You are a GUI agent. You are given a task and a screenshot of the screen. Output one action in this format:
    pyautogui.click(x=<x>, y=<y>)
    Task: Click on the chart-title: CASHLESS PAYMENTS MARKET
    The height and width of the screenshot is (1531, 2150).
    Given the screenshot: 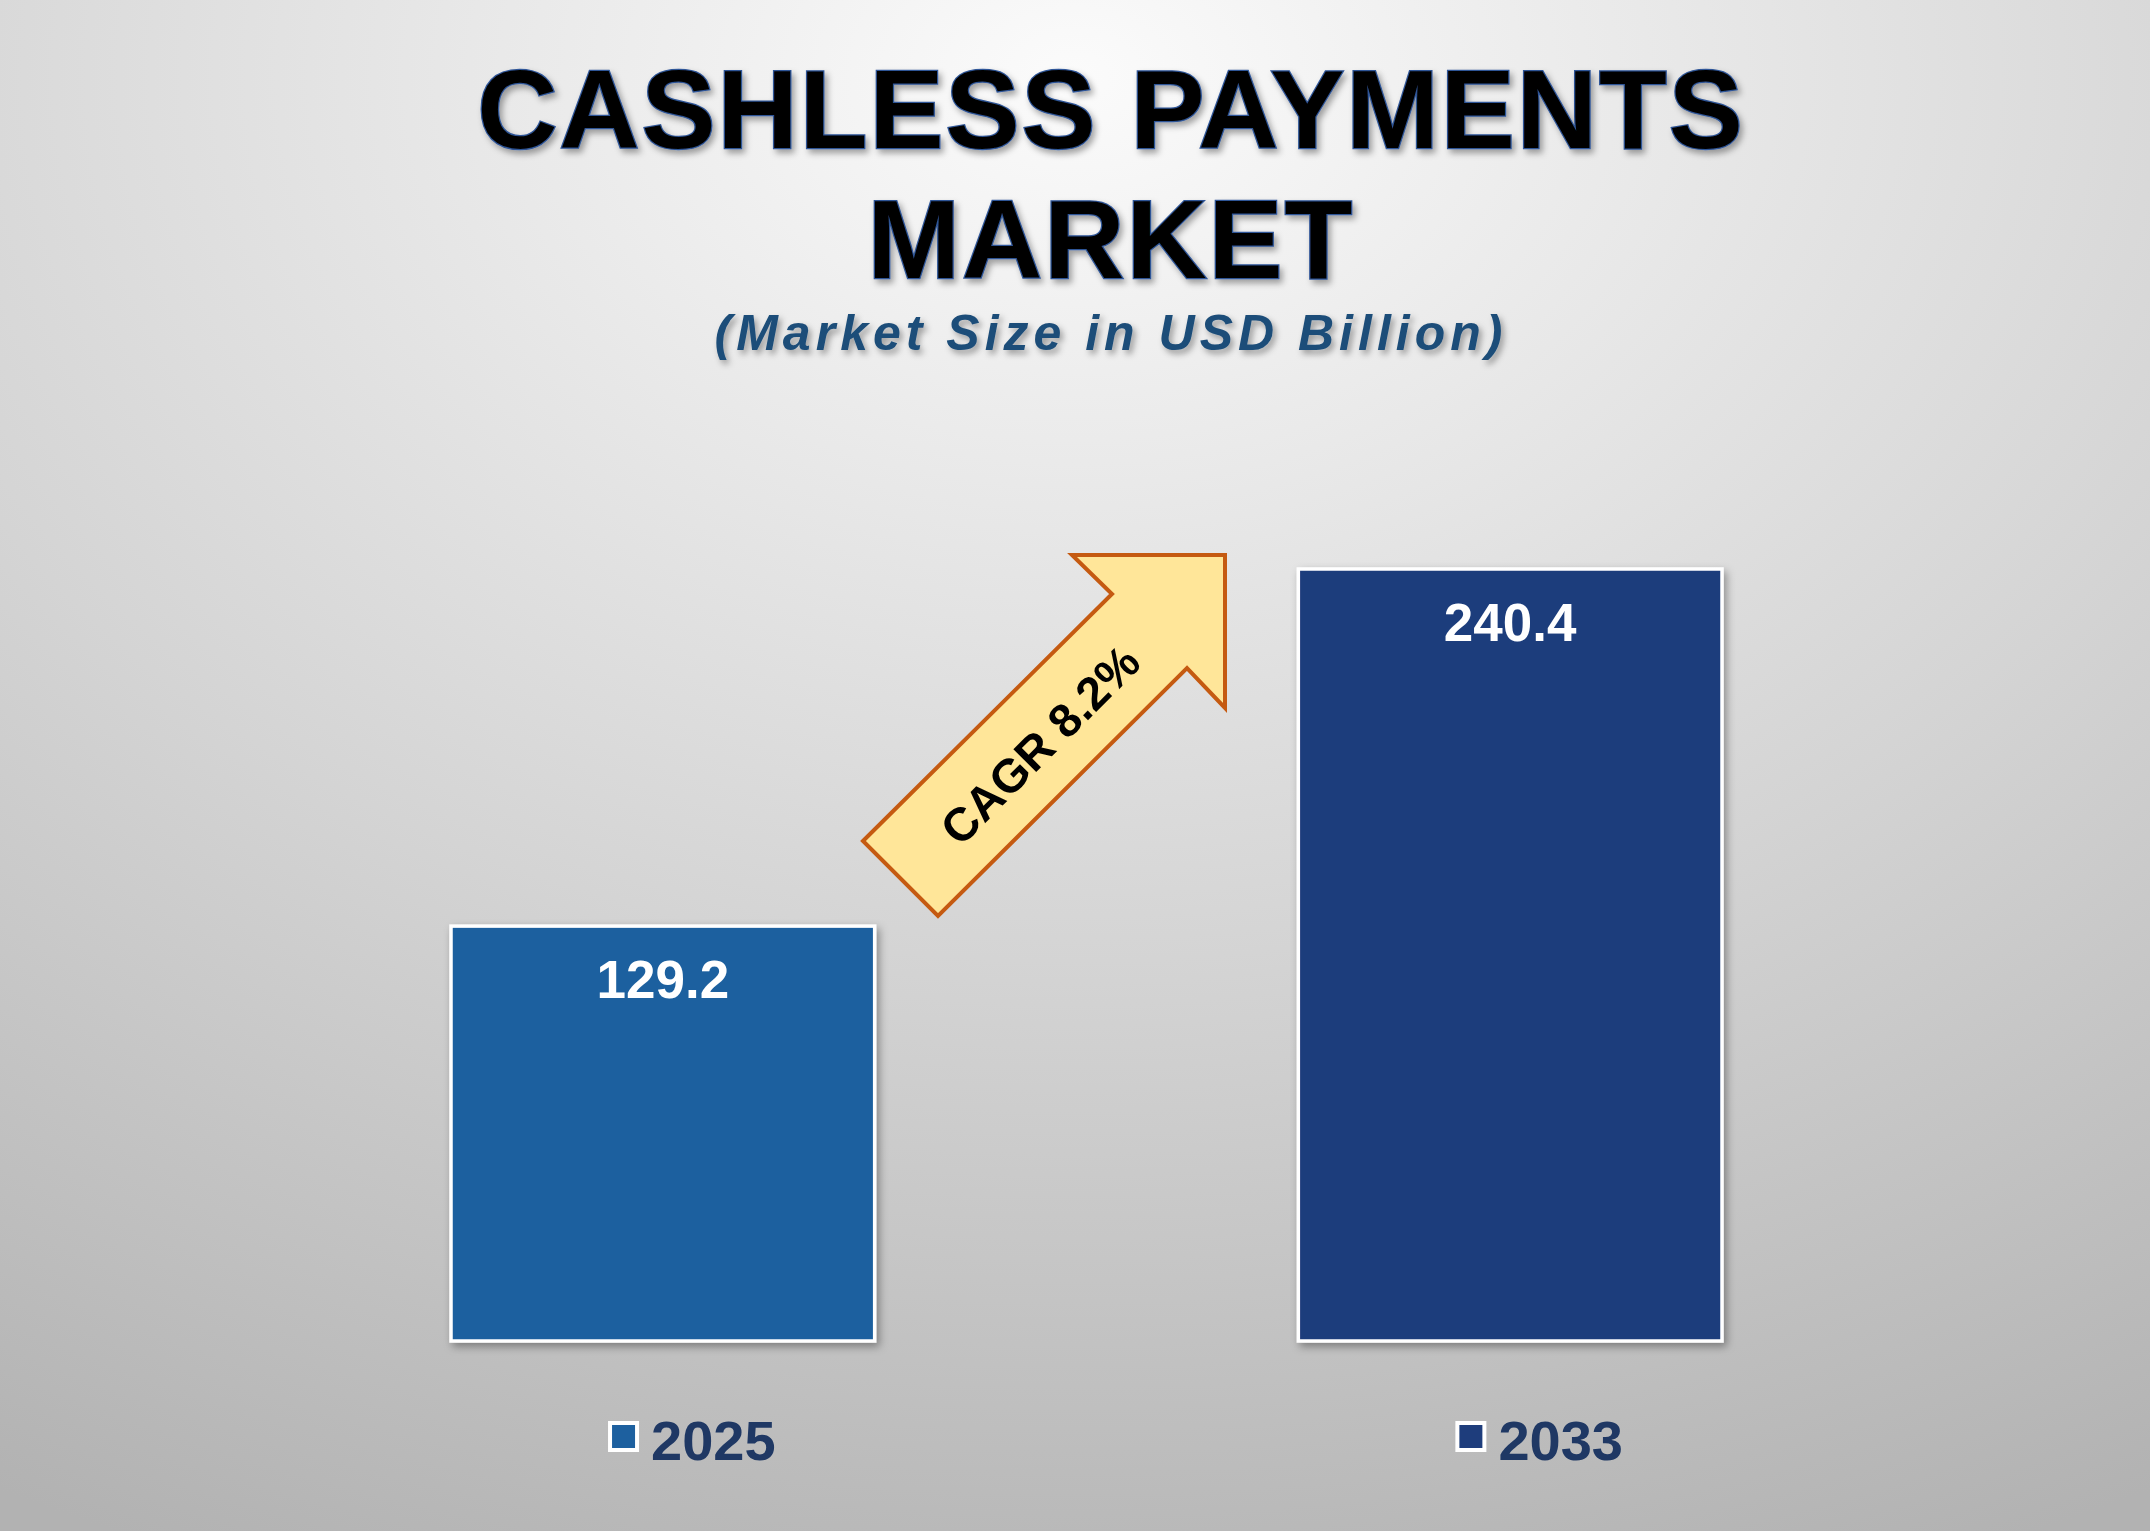 What is the action you would take?
    pyautogui.click(x=1111, y=175)
    